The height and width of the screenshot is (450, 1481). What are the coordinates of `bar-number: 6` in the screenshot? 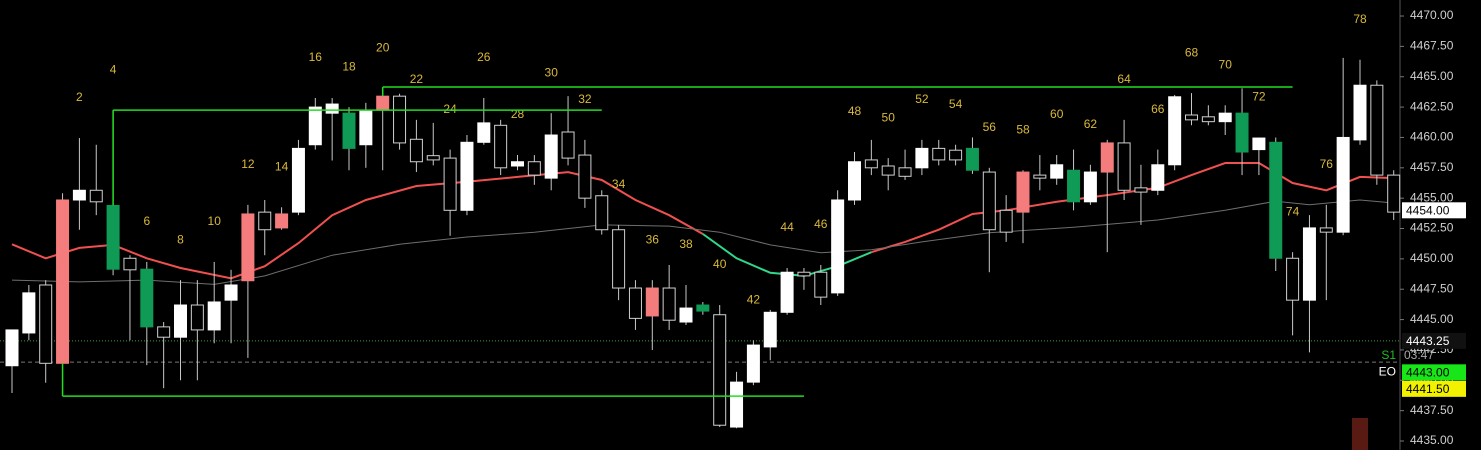 It's located at (146, 221).